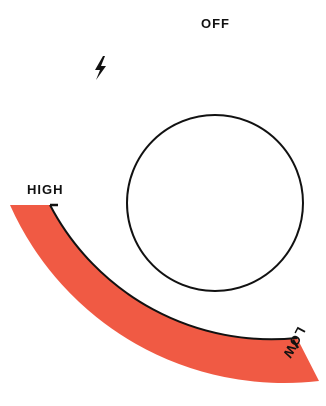  What do you see at coordinates (295, 344) in the screenshot?
I see `low-tick` at bounding box center [295, 344].